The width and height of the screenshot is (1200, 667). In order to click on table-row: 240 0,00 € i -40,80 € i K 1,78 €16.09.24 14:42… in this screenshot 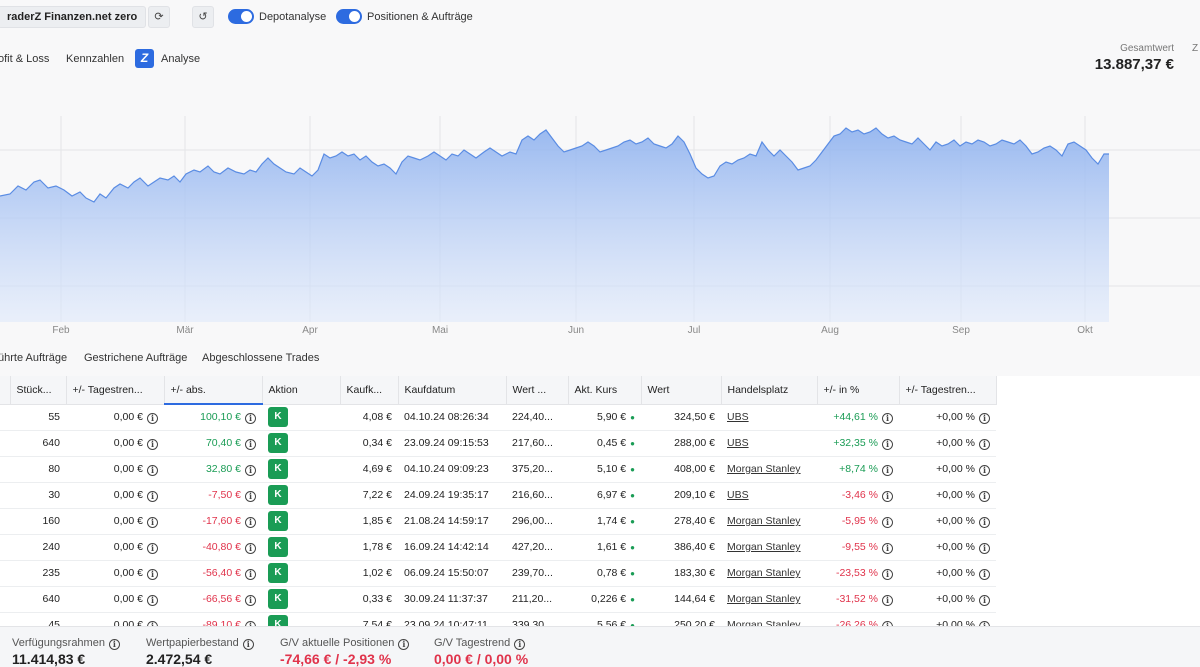, I will do `click(498, 547)`.